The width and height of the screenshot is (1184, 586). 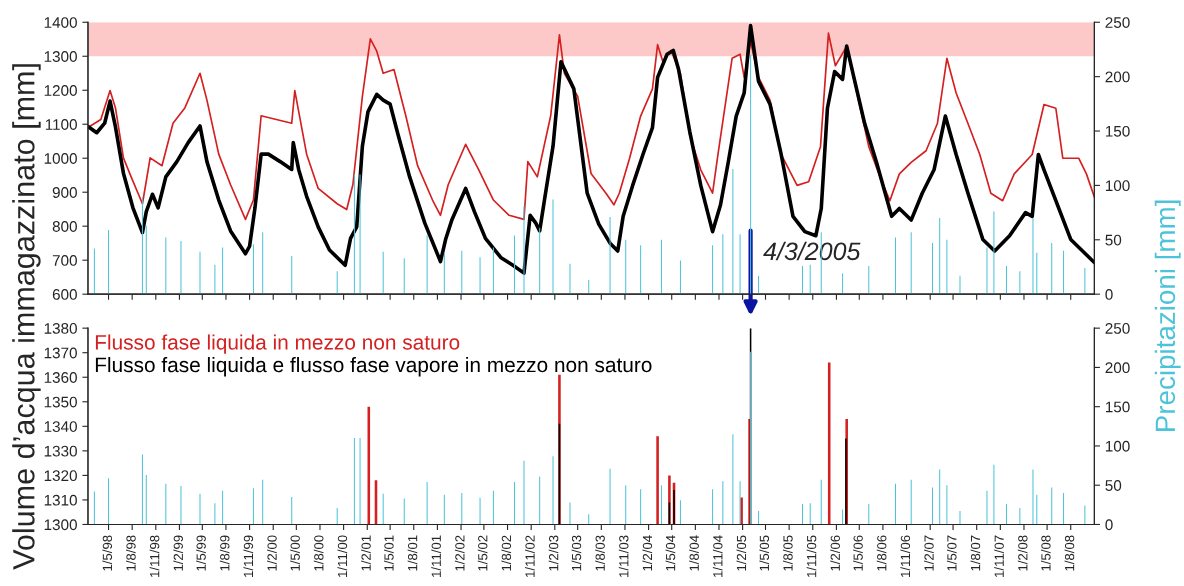 I want to click on x-tick-label: 1/11/99, so click(x=248, y=556).